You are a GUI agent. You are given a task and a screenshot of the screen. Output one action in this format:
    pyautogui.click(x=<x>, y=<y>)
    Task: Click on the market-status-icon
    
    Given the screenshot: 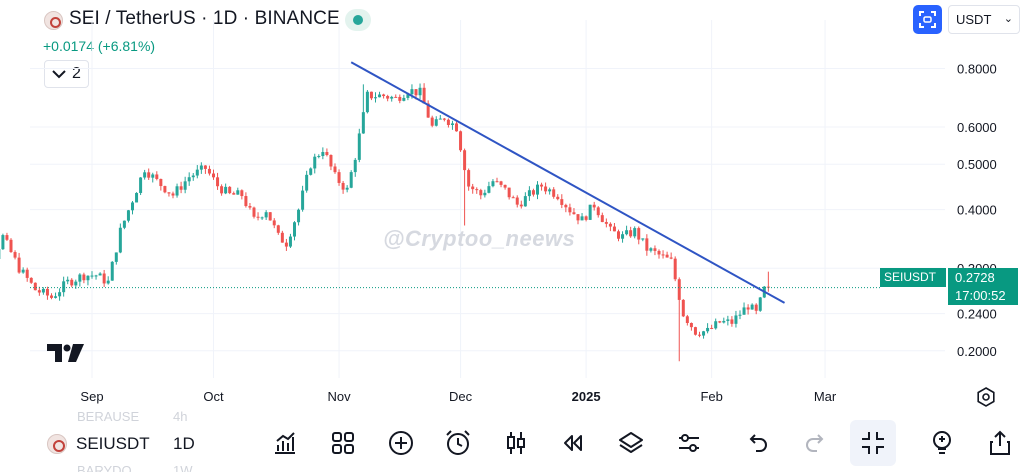 What is the action you would take?
    pyautogui.click(x=358, y=20)
    